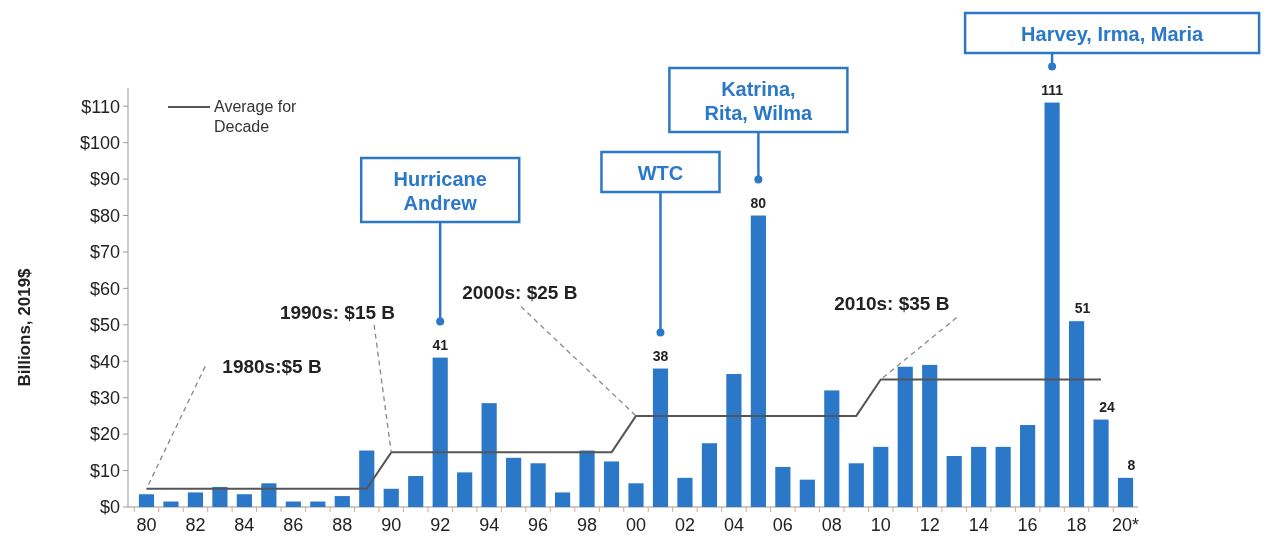  Describe the element at coordinates (440, 344) in the screenshot. I see `data-label: 41` at that location.